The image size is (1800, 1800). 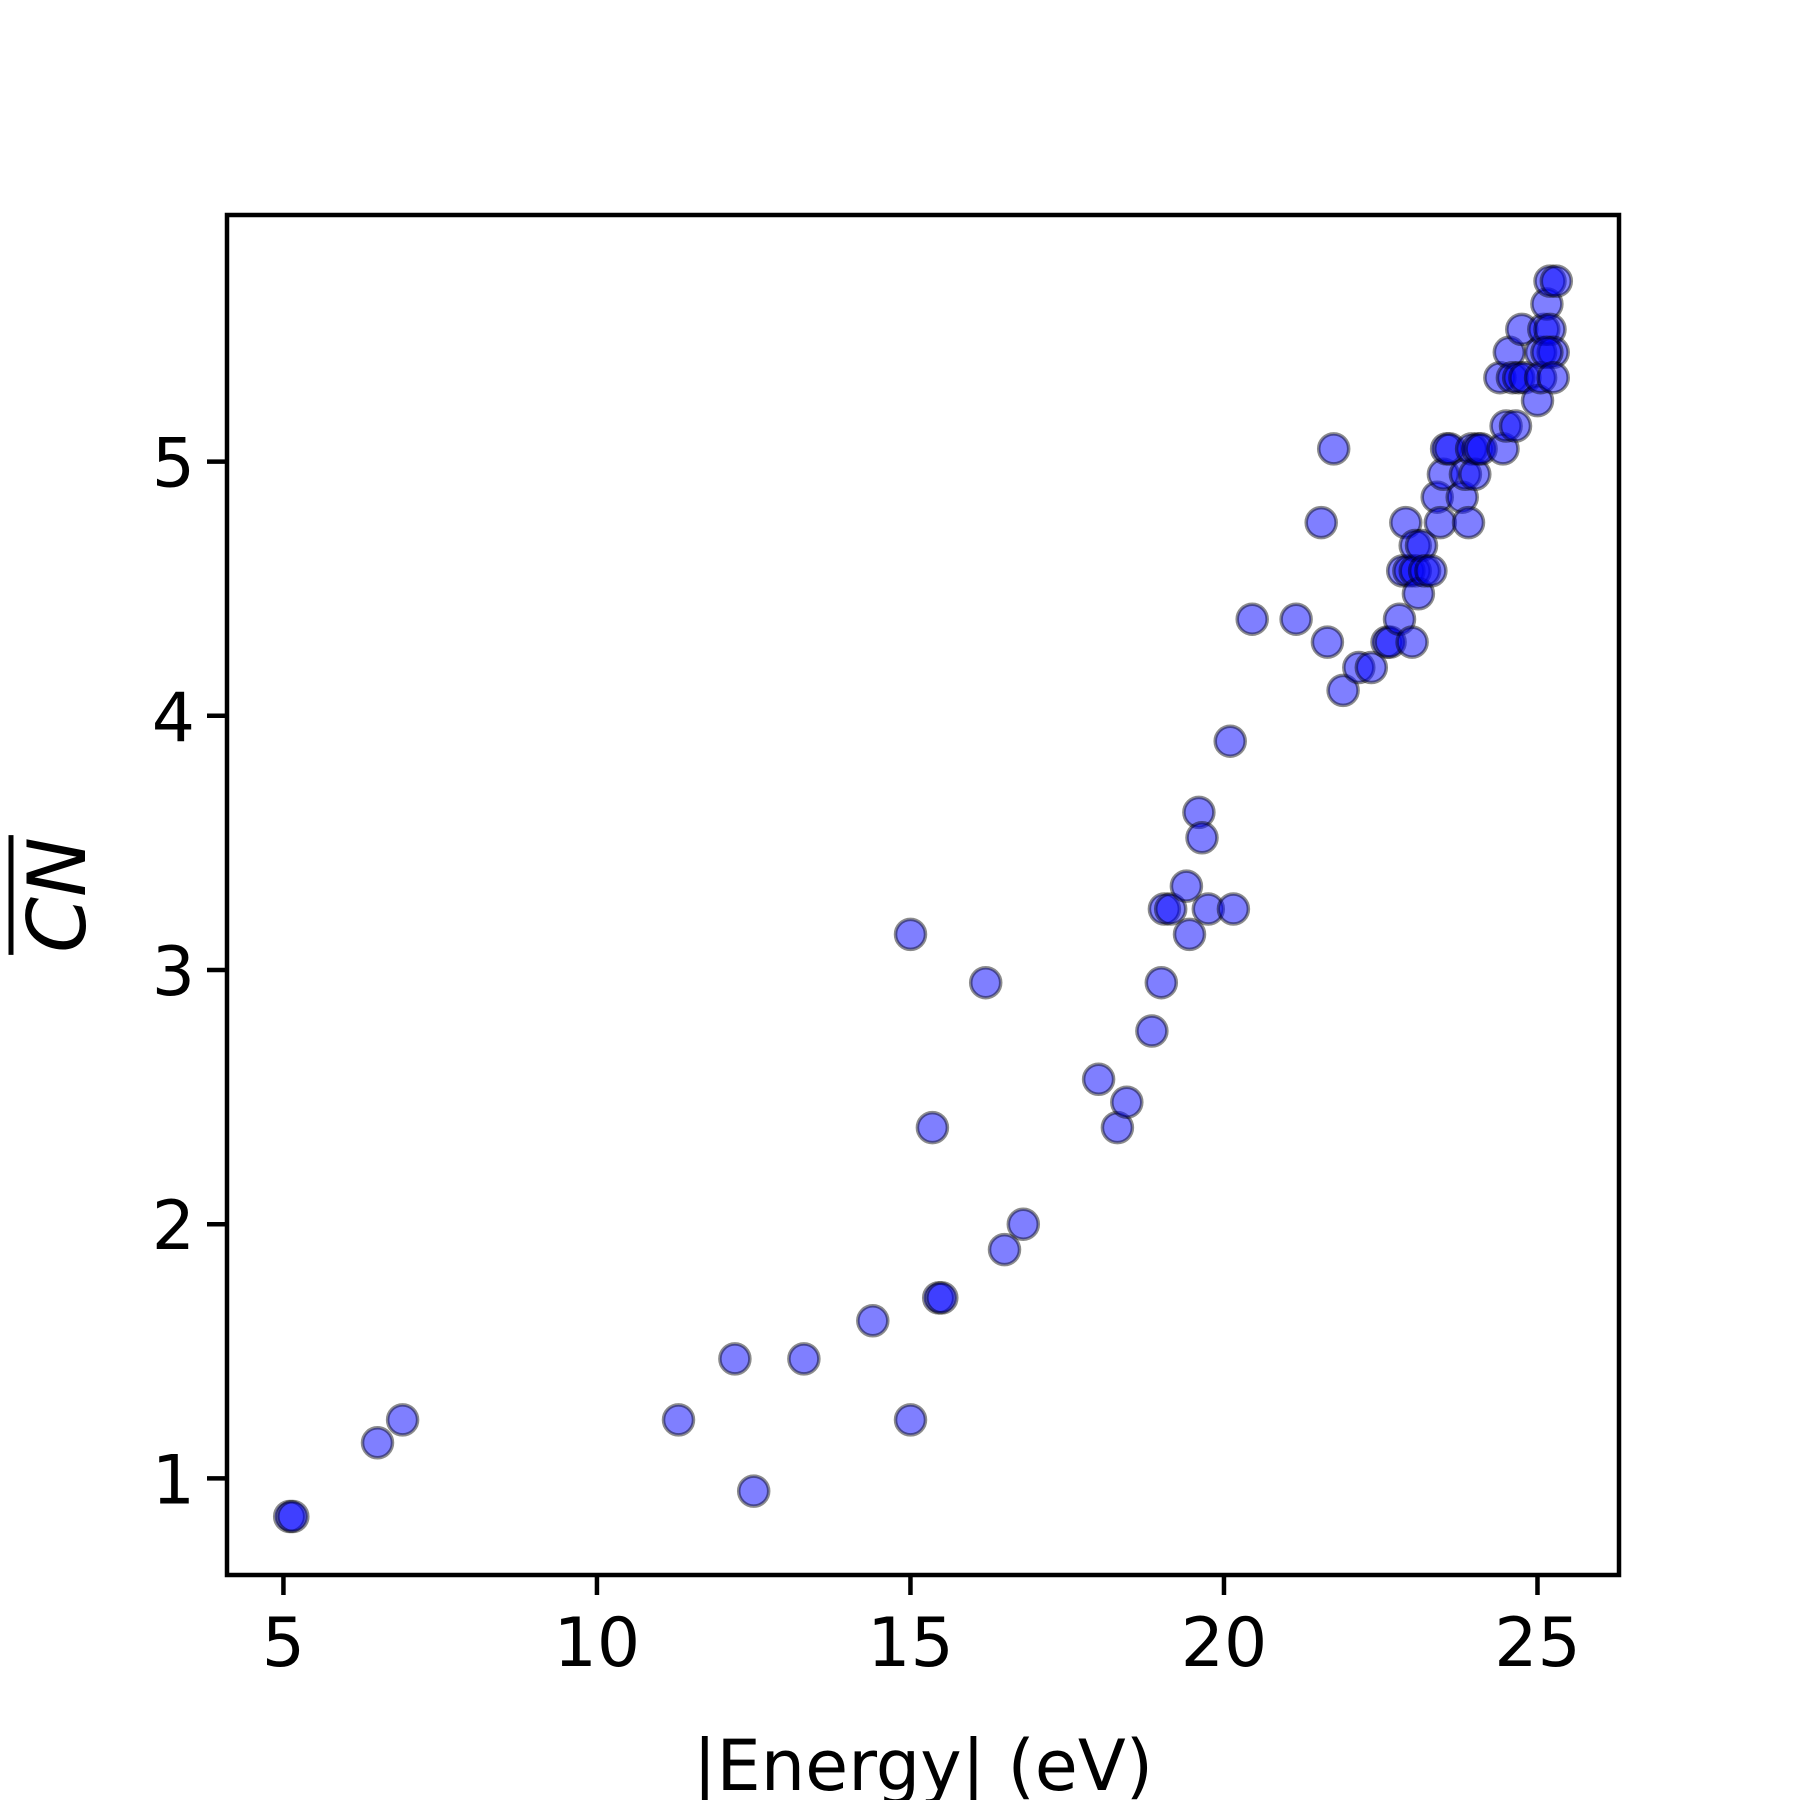 I want to click on y-tick-label: 1, so click(x=173, y=1480).